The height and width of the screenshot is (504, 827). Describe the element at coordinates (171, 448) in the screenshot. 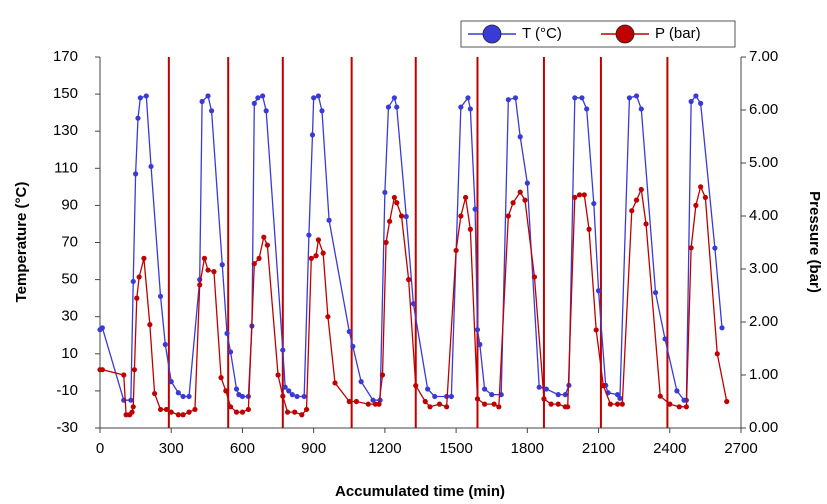

I see `x-tick-label: 300` at that location.